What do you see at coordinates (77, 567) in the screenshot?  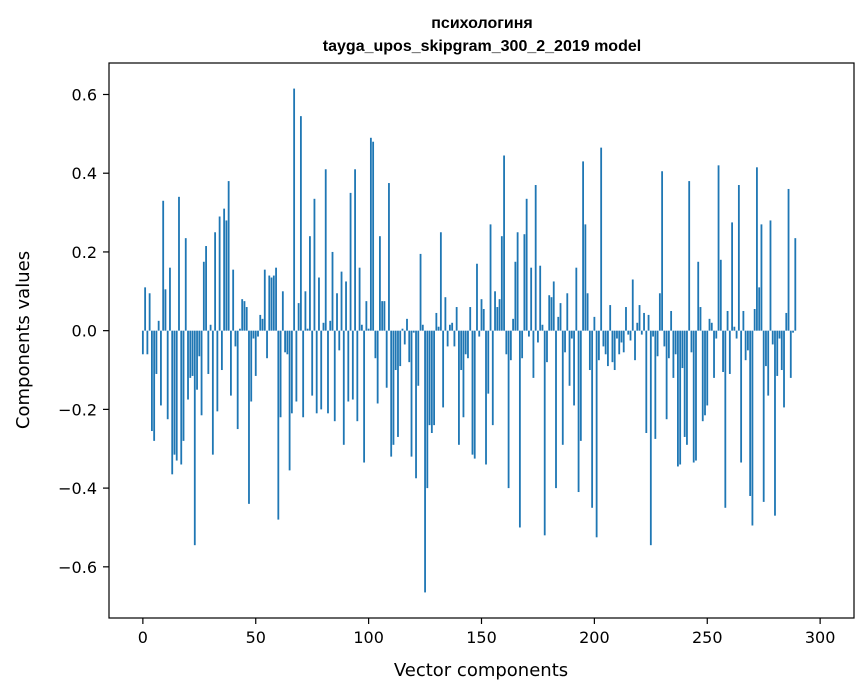 I see `y-tick-label: −0.6` at bounding box center [77, 567].